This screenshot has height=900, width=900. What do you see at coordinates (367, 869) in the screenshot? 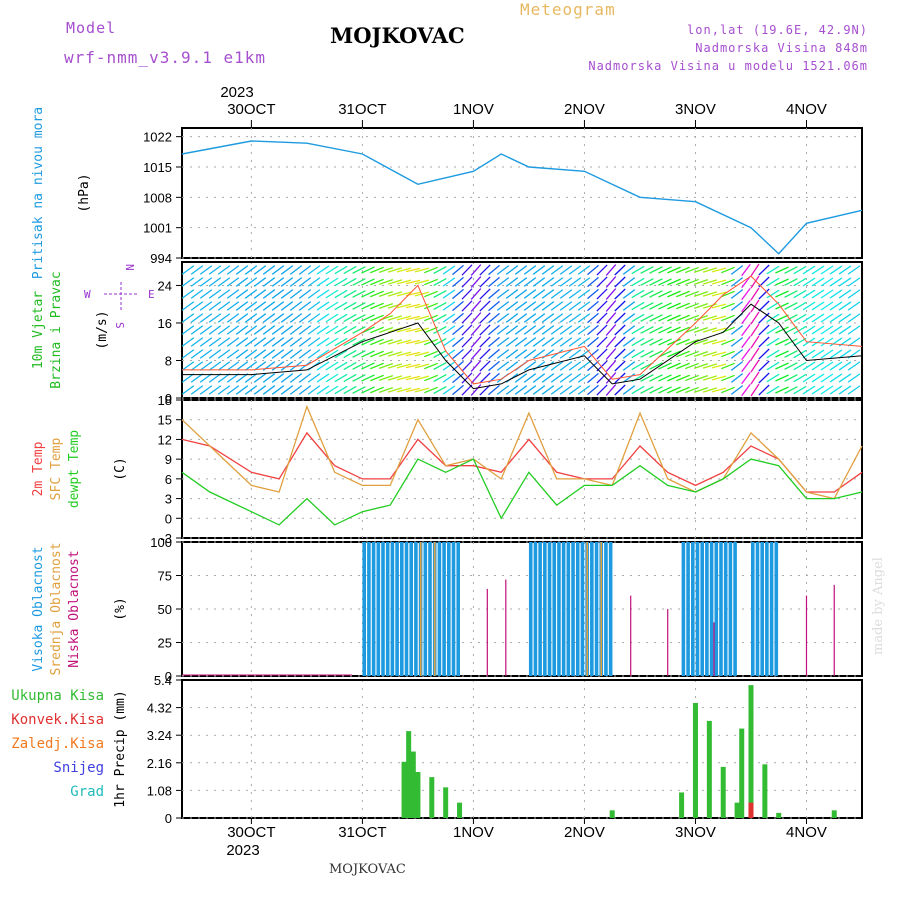
I see `footer-station: MOJKOVAC` at bounding box center [367, 869].